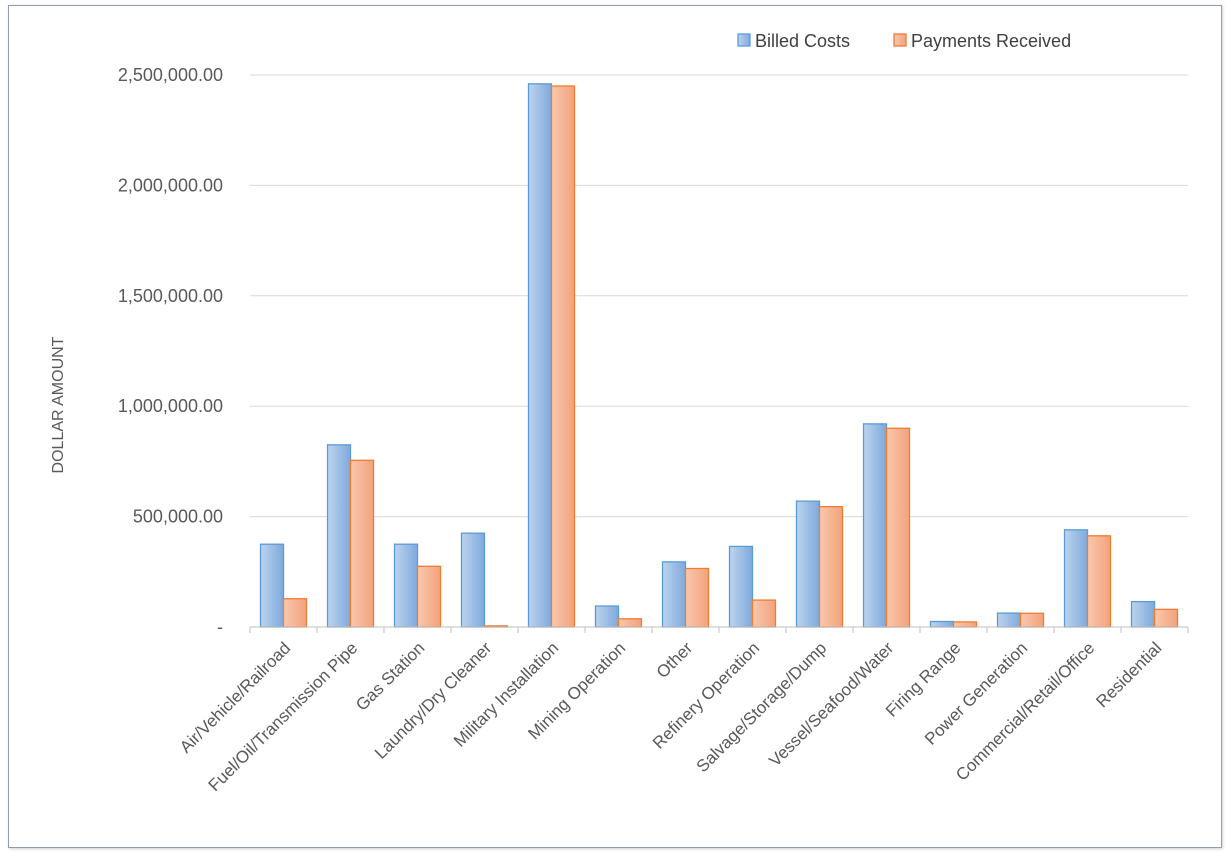 The height and width of the screenshot is (857, 1231). Describe the element at coordinates (433, 700) in the screenshot. I see `x-category-label: Laundry/Dry Cleaner` at that location.